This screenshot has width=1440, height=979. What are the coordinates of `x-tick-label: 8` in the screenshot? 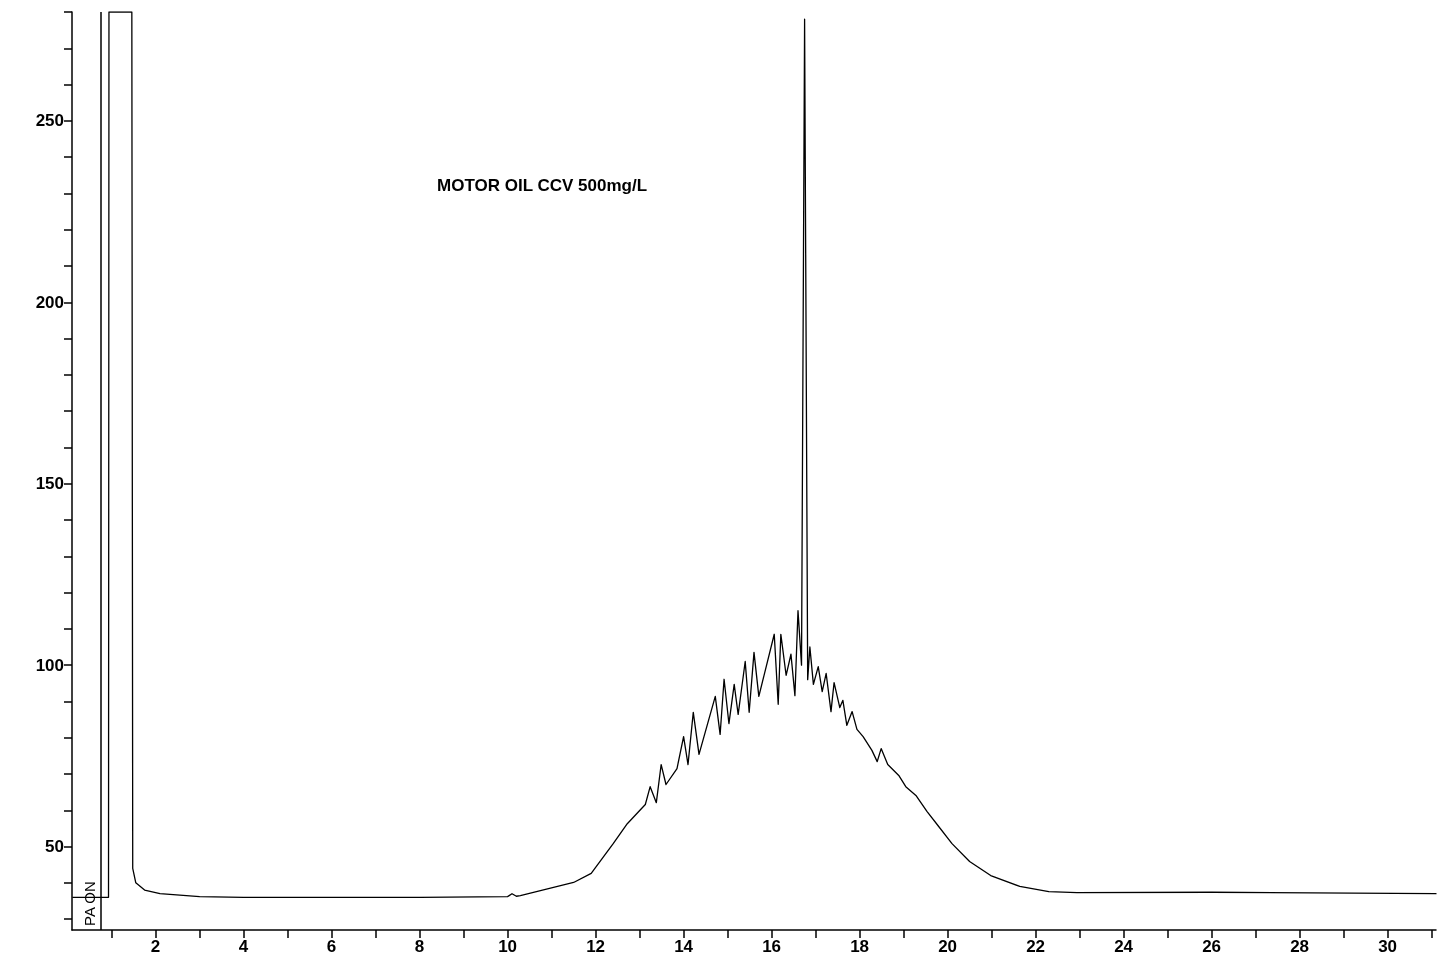 It's located at (419, 946).